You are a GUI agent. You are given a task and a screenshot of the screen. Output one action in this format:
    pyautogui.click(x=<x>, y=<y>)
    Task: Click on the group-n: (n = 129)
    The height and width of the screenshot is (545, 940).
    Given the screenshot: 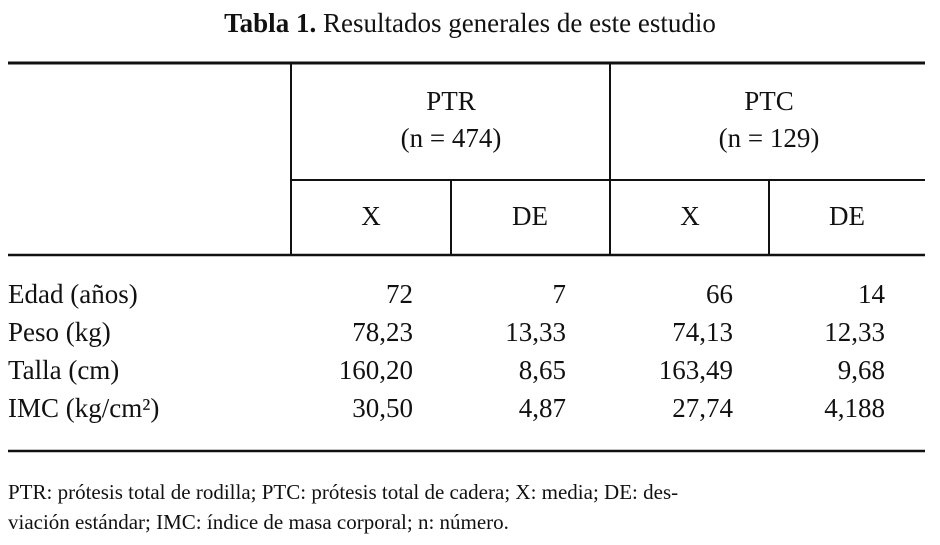 What is the action you would take?
    pyautogui.click(x=769, y=138)
    